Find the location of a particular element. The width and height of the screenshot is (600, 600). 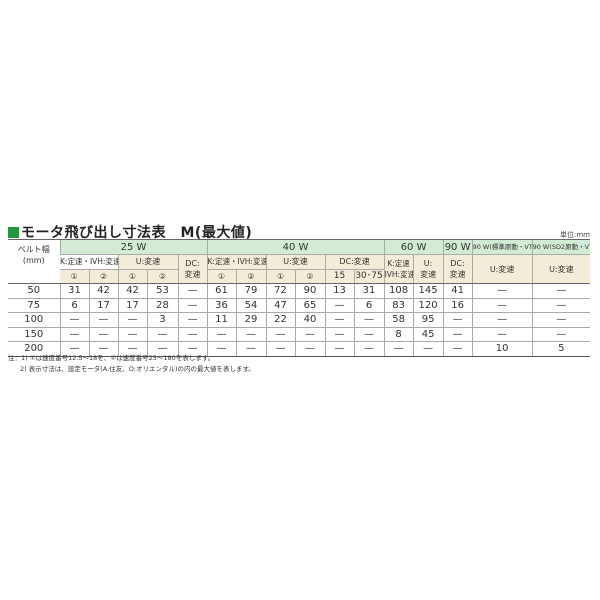

value-cell: 72 is located at coordinates (280, 291).